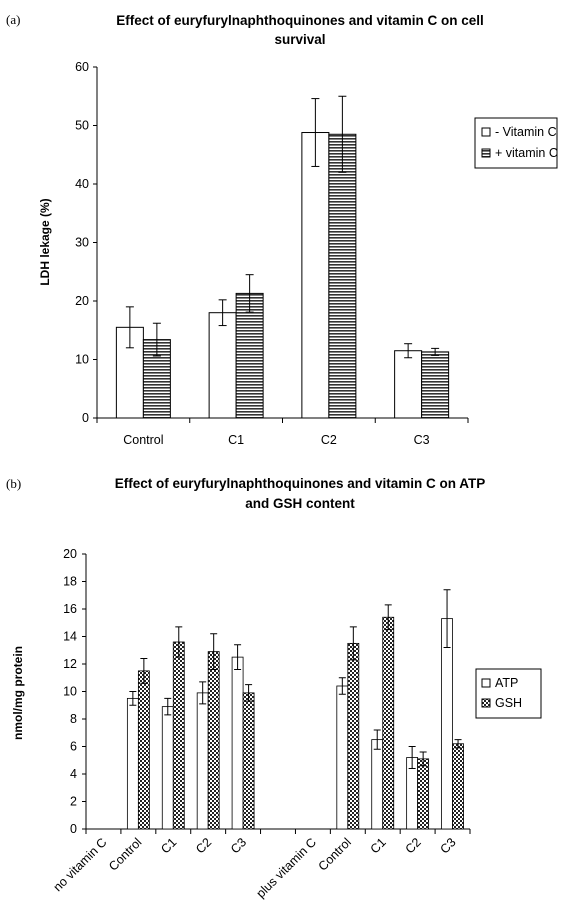 This screenshot has height=920, width=570. I want to click on chart-b-y-tick-label: 2, so click(73, 802).